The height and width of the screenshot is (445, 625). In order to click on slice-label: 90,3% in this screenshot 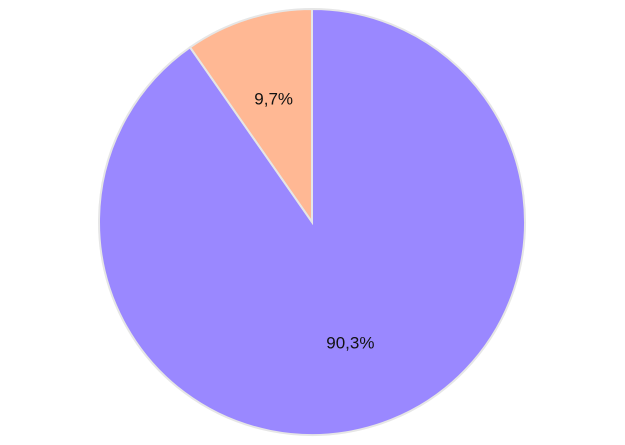, I will do `click(350, 342)`.